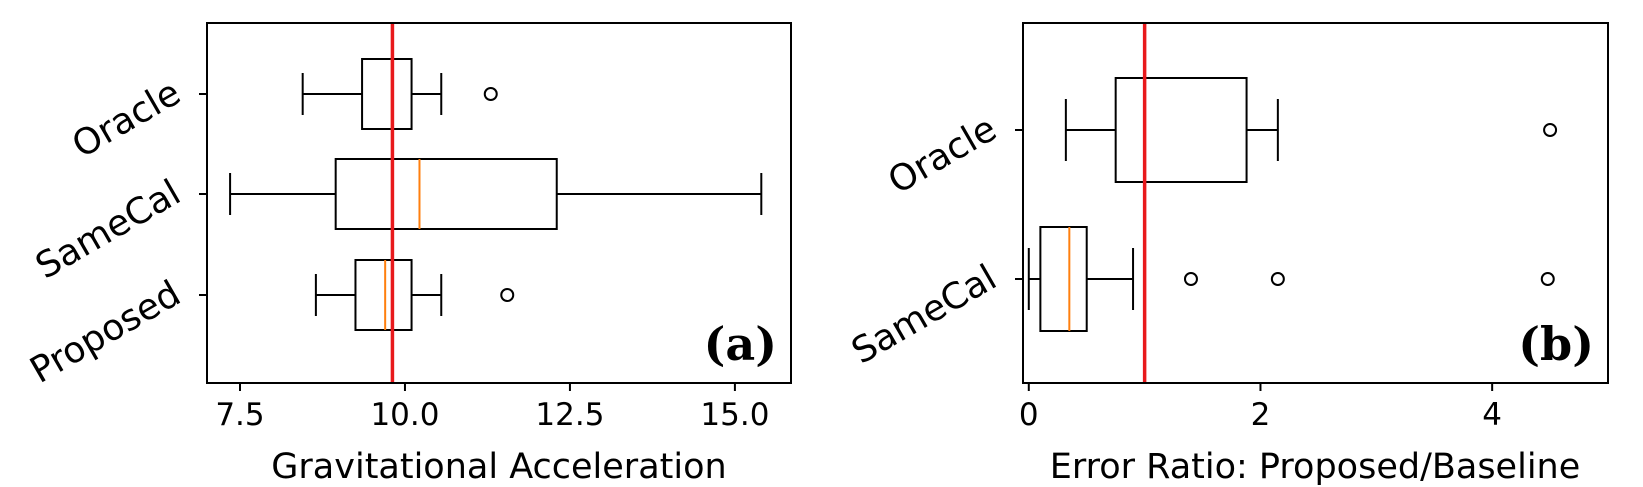 Image resolution: width=1643 pixels, height=487 pixels. Describe the element at coordinates (108, 229) in the screenshot. I see `category-label-a-samecal: SameCal` at that location.